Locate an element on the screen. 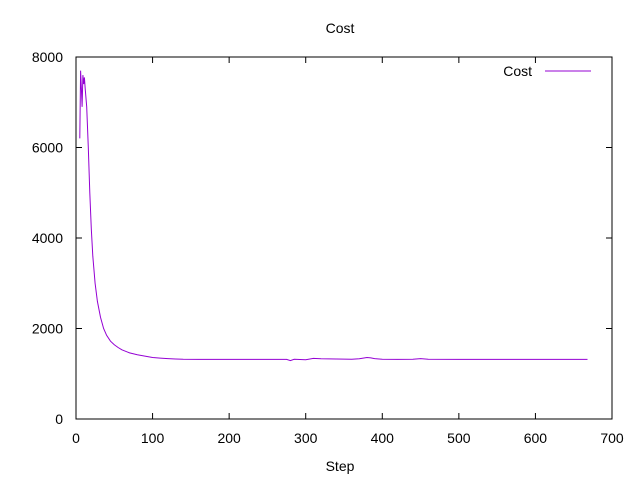 The width and height of the screenshot is (640, 480). x-tick-label: 200 is located at coordinates (229, 438).